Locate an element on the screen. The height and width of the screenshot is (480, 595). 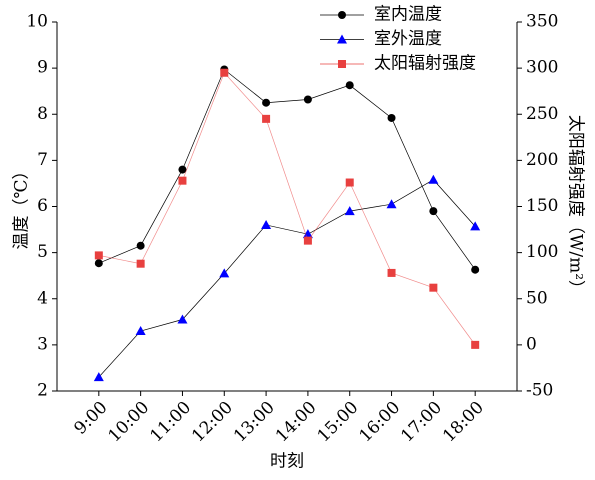
y2-tick-label: 150 is located at coordinates (542, 206).